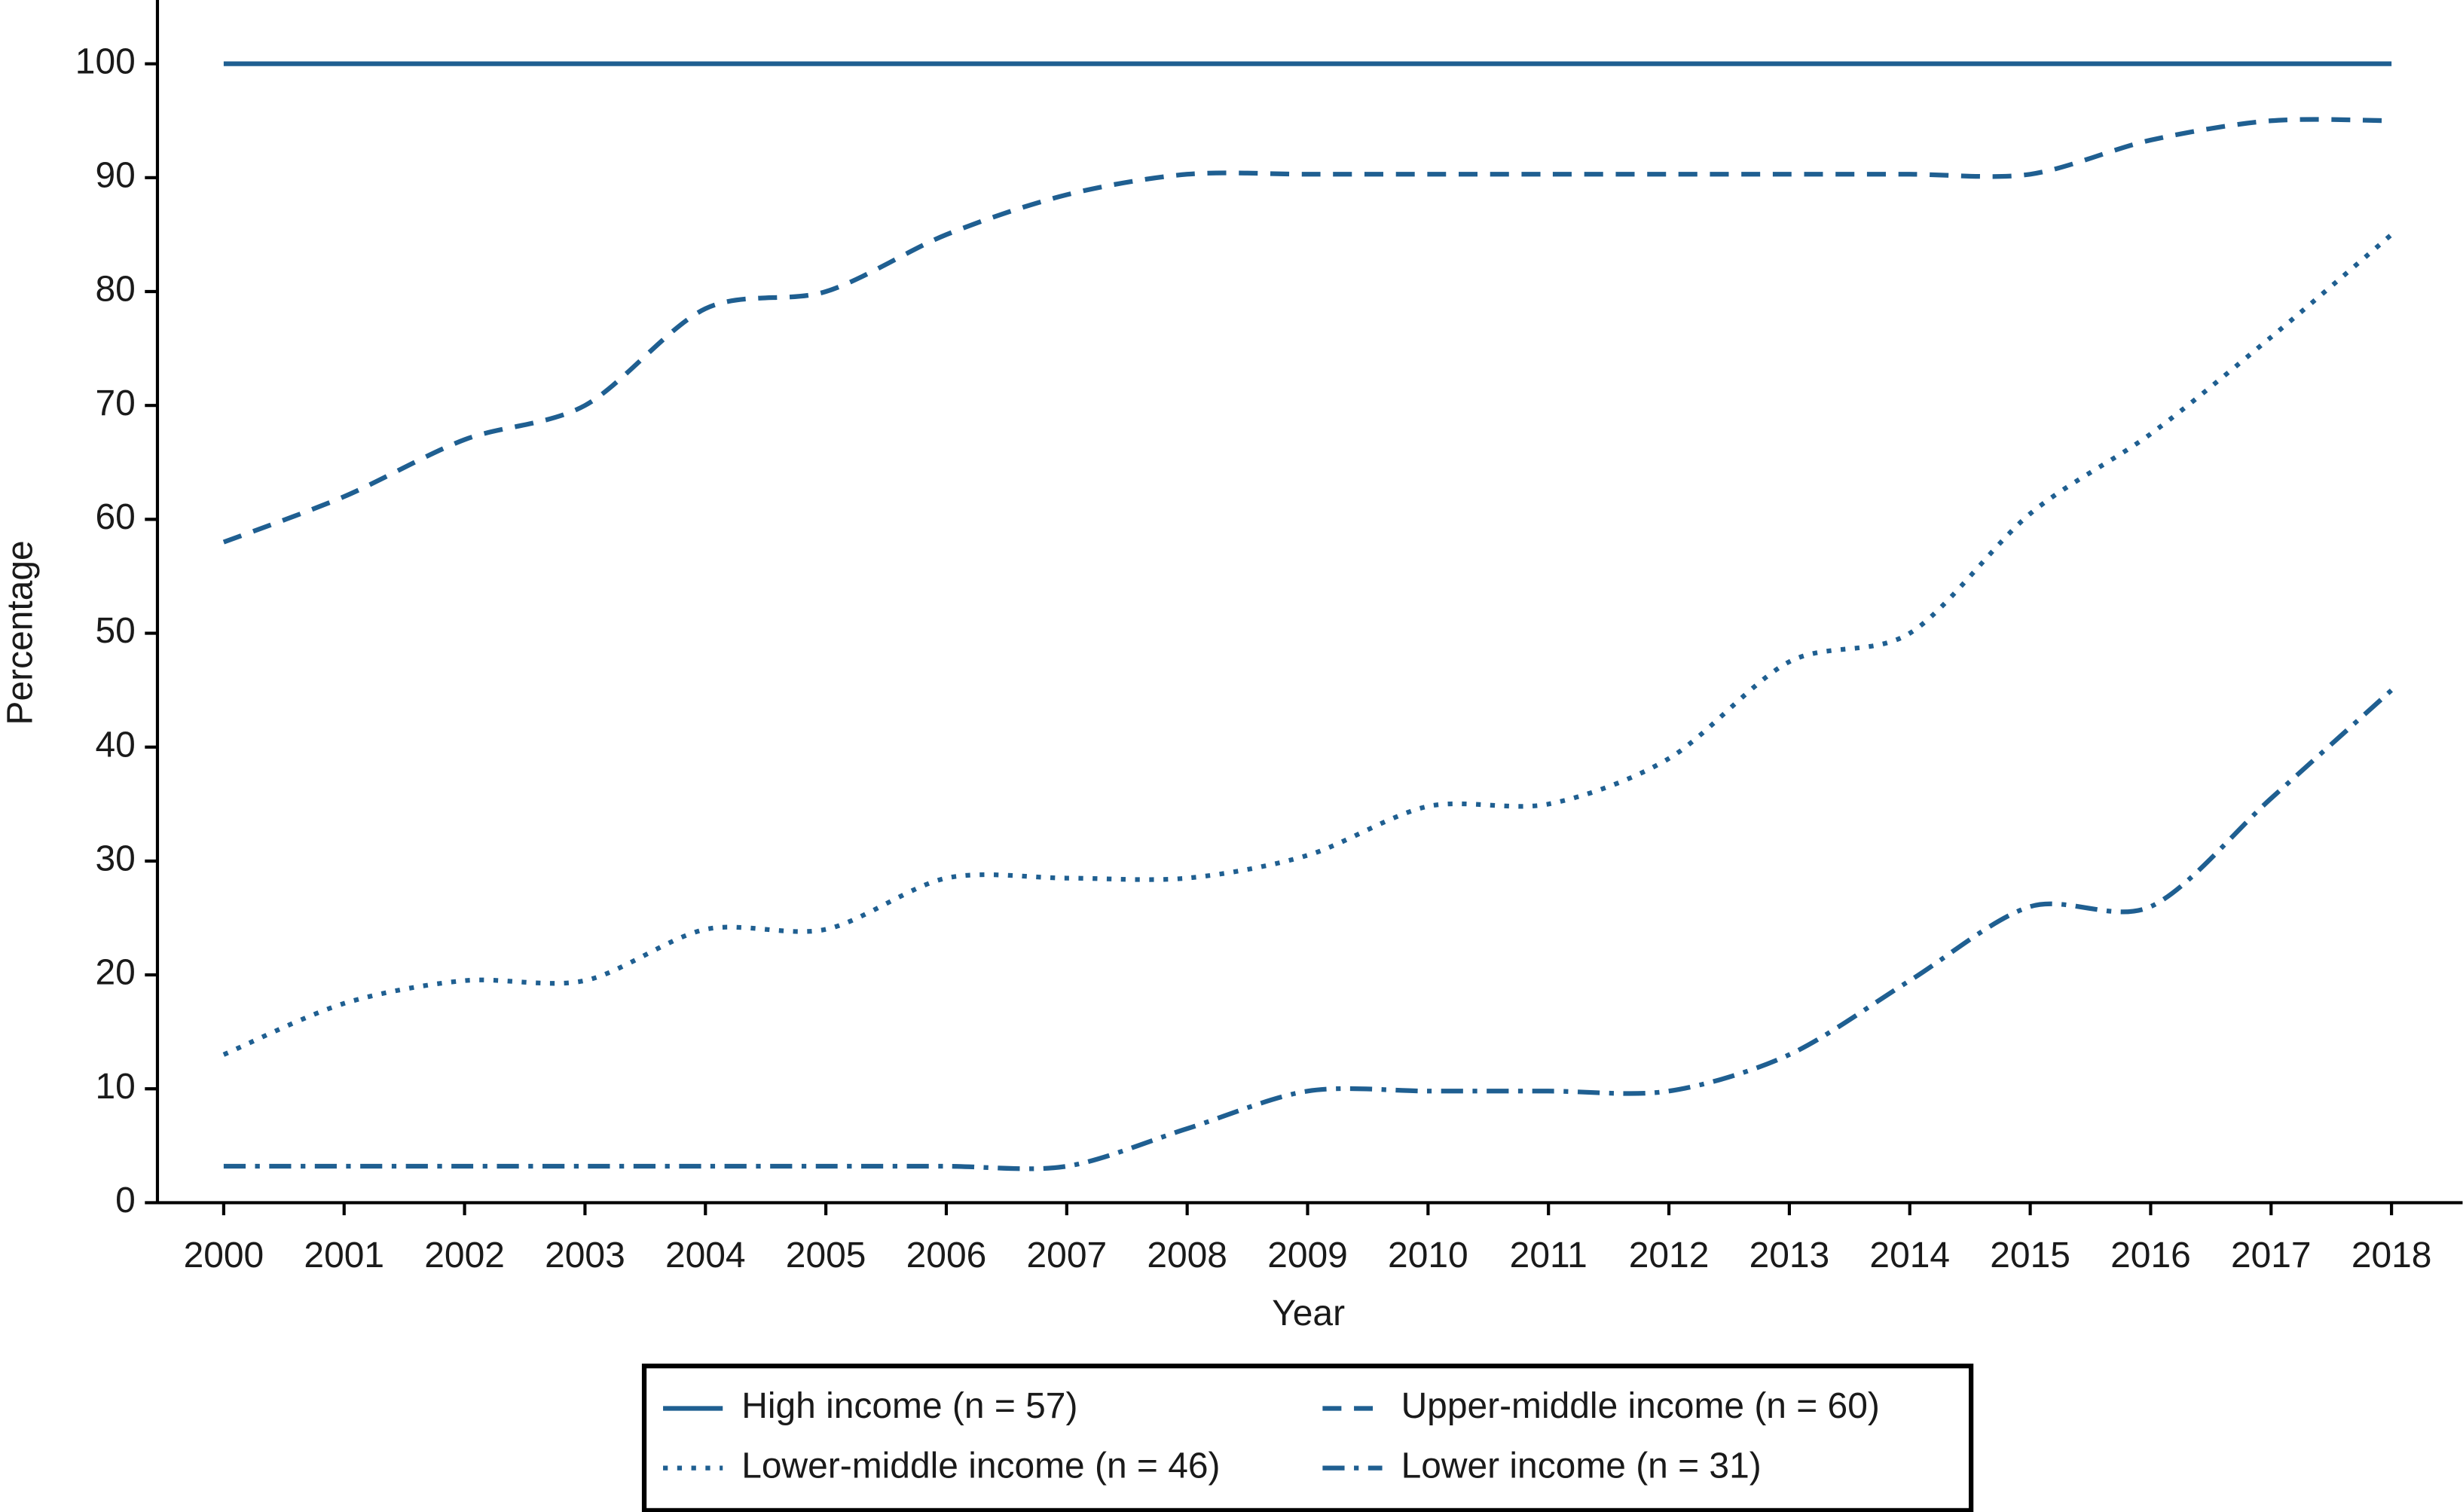 The width and height of the screenshot is (2463, 1512). What do you see at coordinates (1909, 1255) in the screenshot?
I see `x-tick-label: 2014` at bounding box center [1909, 1255].